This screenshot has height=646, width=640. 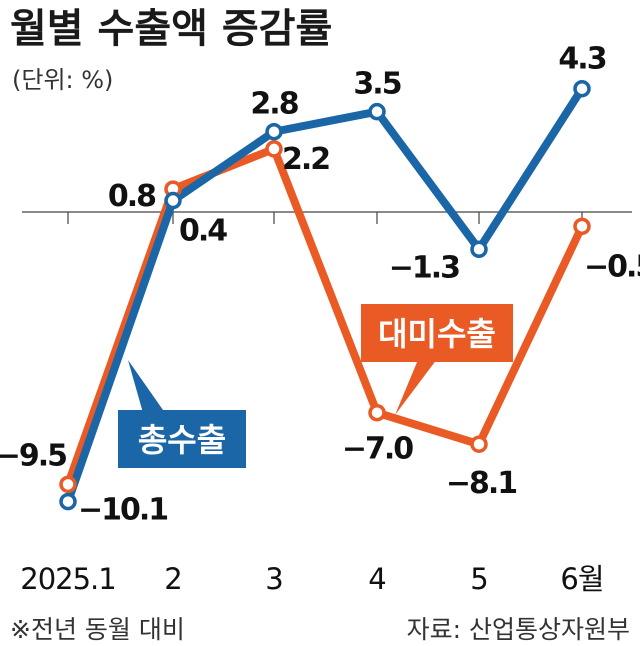 I want to click on series-name-us-exports: 대미수출, so click(x=437, y=334).